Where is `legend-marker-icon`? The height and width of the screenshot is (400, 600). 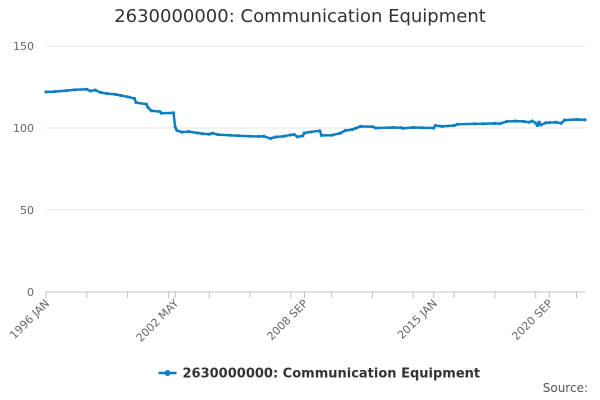
legend-marker-icon is located at coordinates (167, 373).